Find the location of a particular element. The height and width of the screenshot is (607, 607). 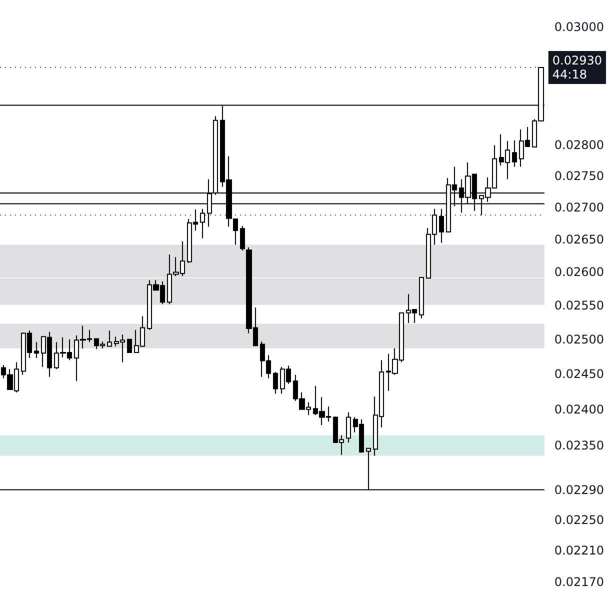

y-tick-label: 0.02400 is located at coordinates (579, 409).